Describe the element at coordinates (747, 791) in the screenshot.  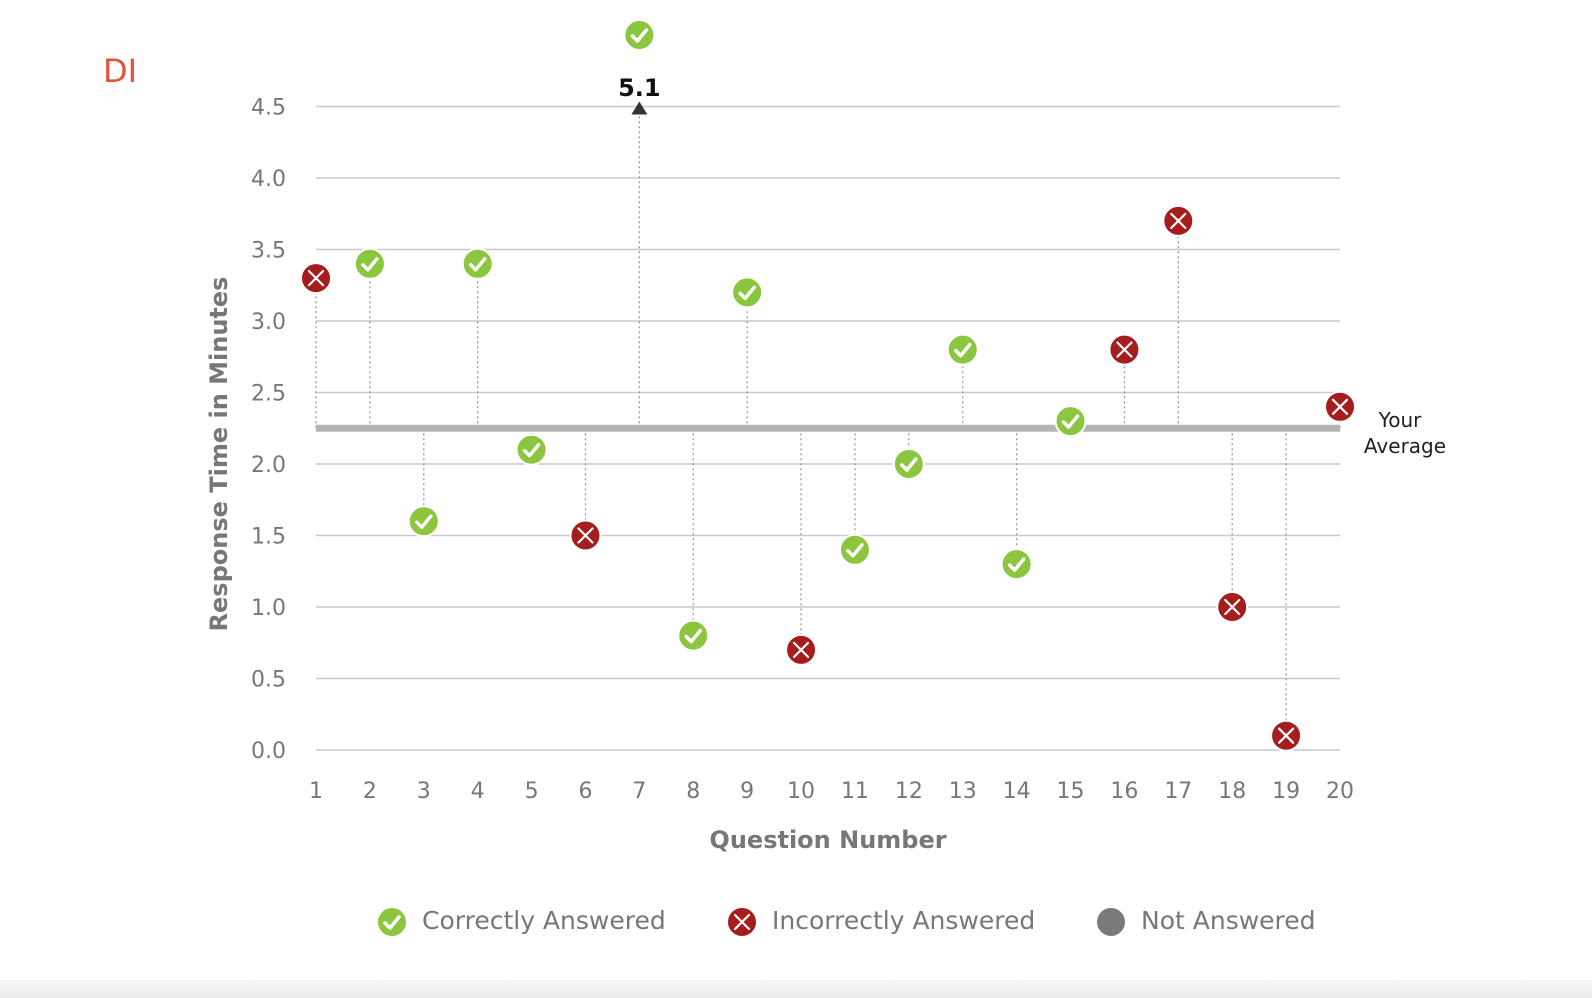
I see `x-tick-label: 9` at that location.